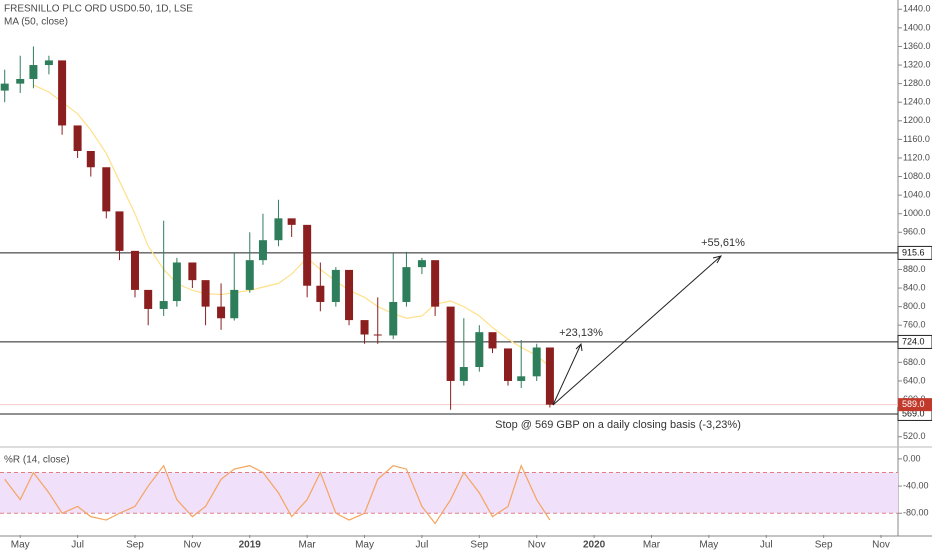  What do you see at coordinates (917, 83) in the screenshot?
I see `y-tick-label: 1280.0` at bounding box center [917, 83].